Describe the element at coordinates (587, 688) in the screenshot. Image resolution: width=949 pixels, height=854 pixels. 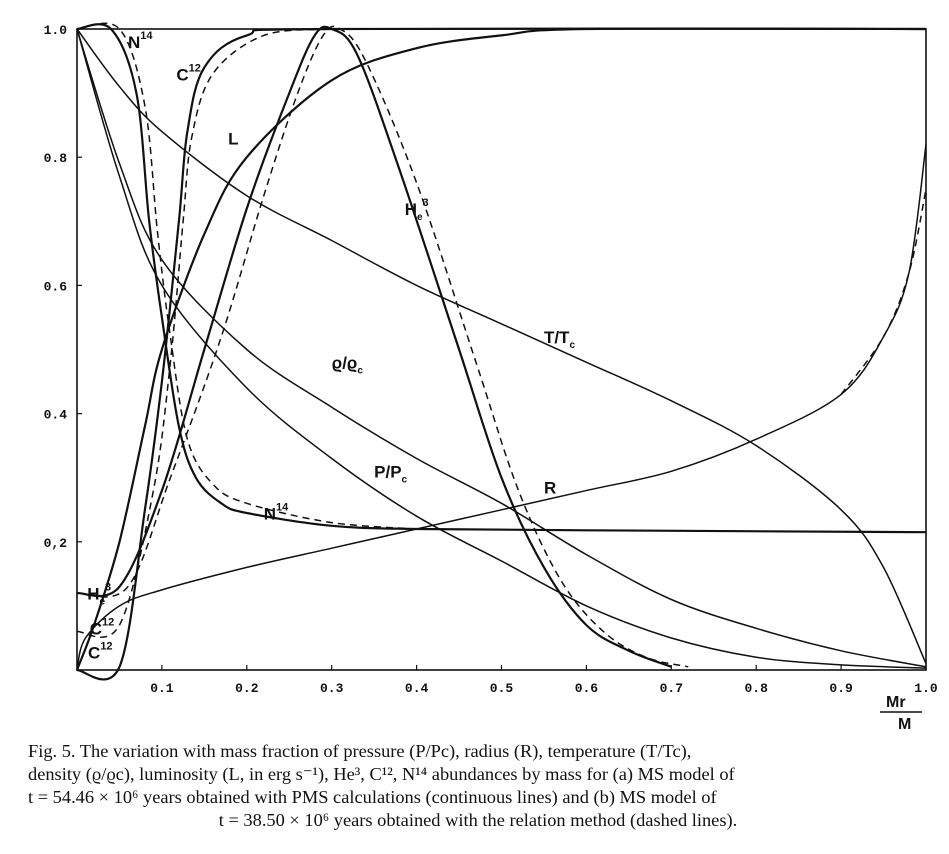
I see `x-tick-label: 0.6` at that location.